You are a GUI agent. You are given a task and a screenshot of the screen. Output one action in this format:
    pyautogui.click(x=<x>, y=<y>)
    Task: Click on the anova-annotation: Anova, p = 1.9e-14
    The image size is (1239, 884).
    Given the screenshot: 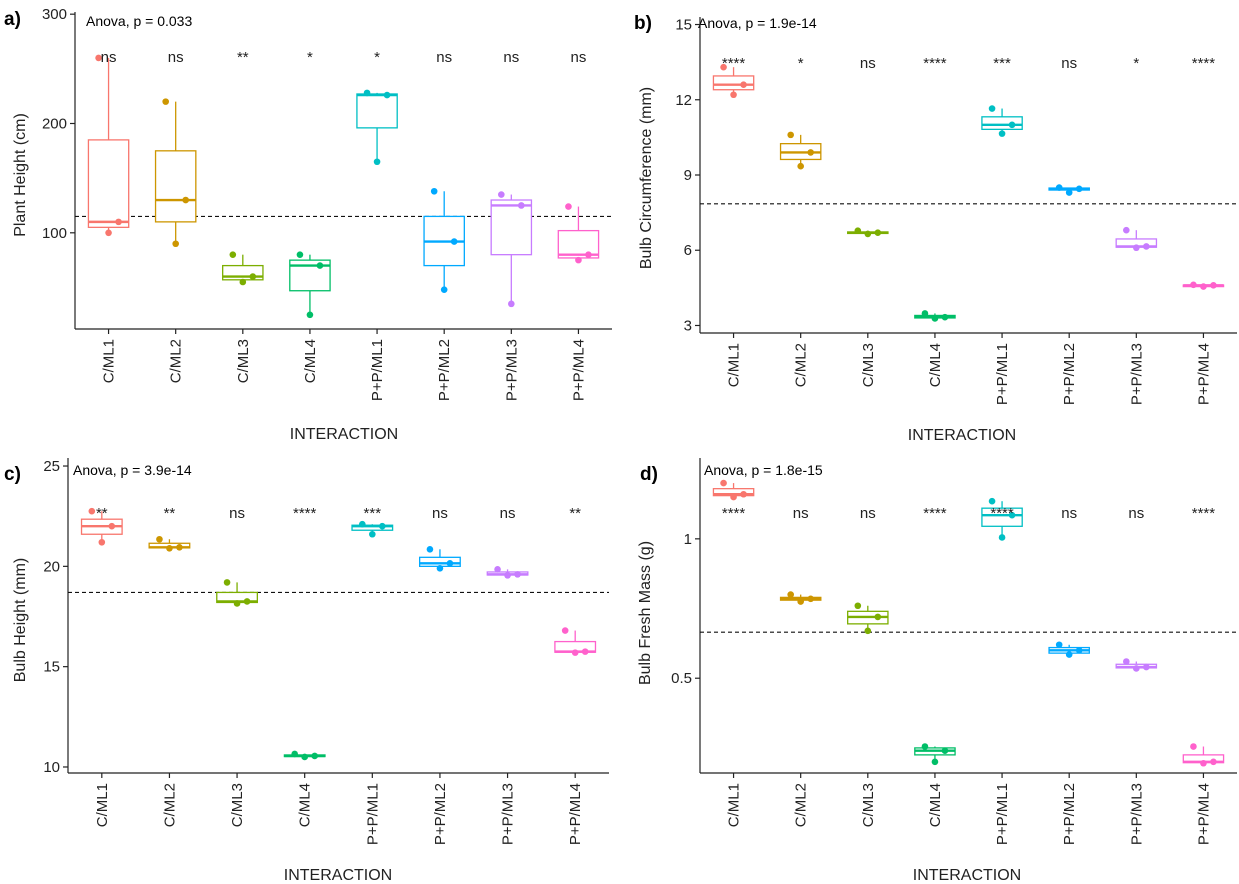 What is the action you would take?
    pyautogui.click(x=757, y=23)
    